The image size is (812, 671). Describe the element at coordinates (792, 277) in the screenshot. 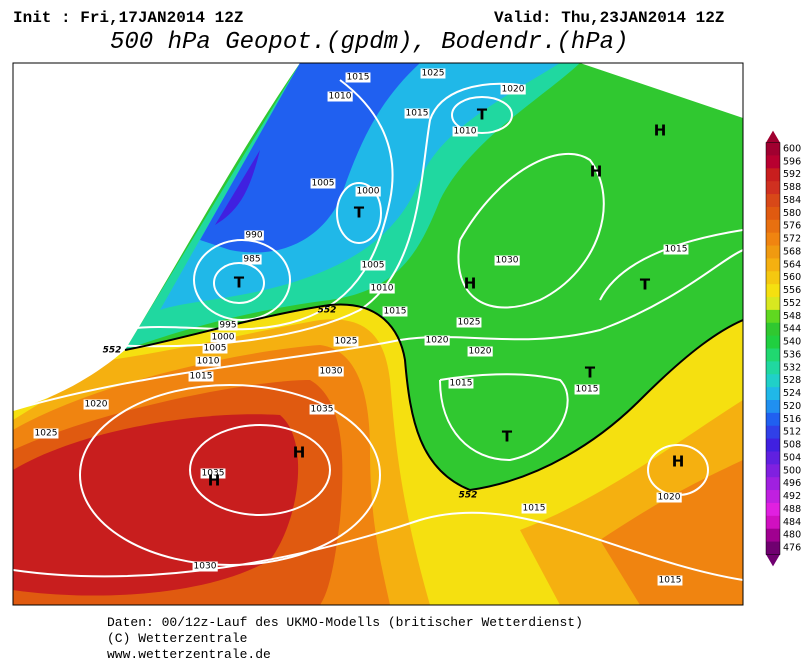

I see `colorbar-label: 560` at that location.